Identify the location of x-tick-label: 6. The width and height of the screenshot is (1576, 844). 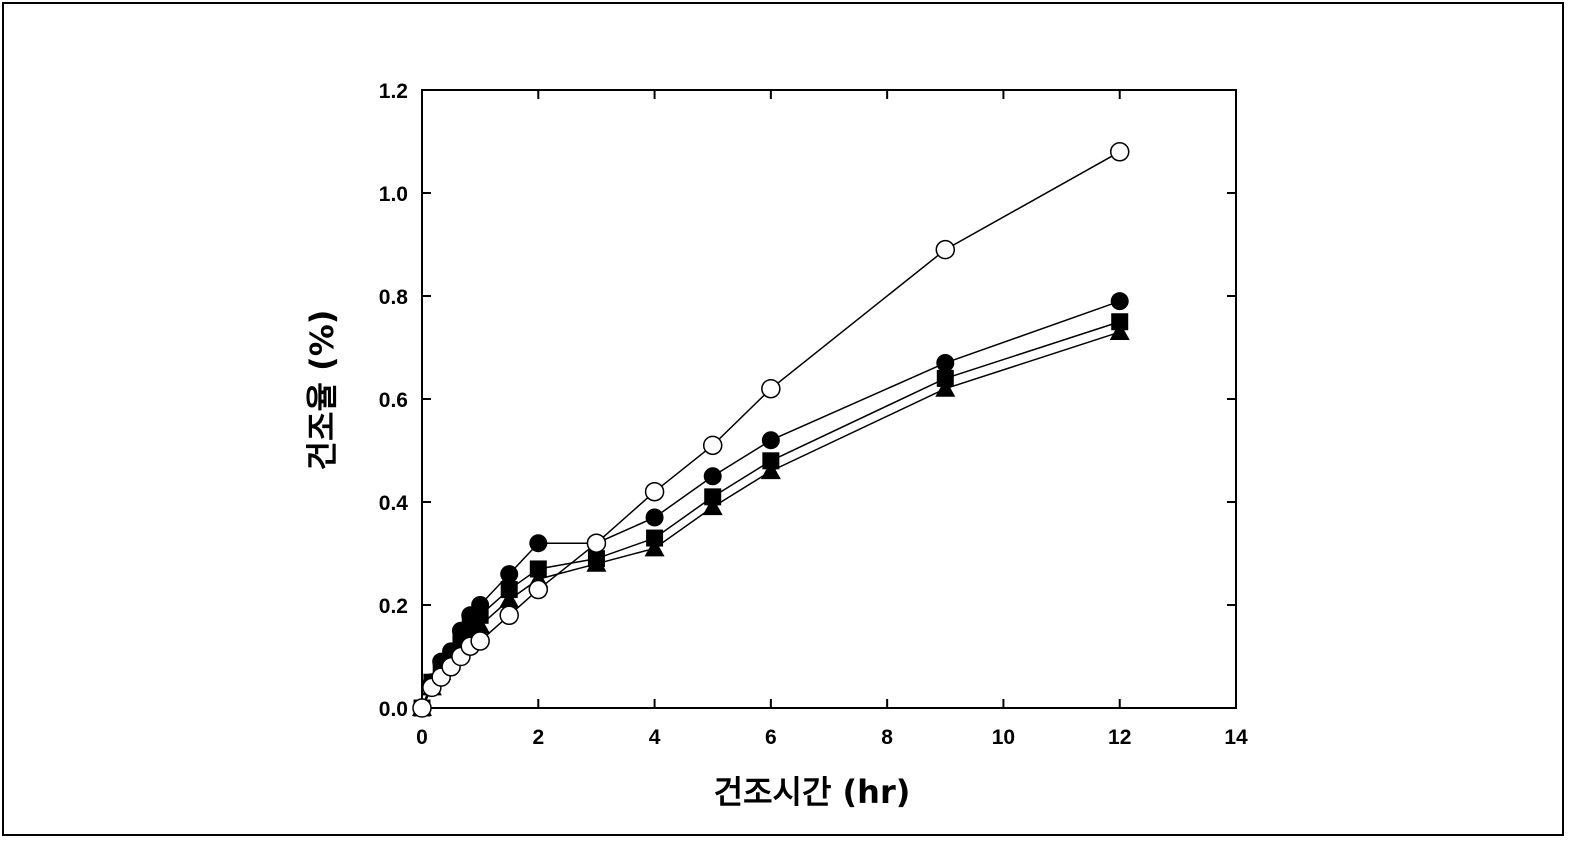
(771, 737).